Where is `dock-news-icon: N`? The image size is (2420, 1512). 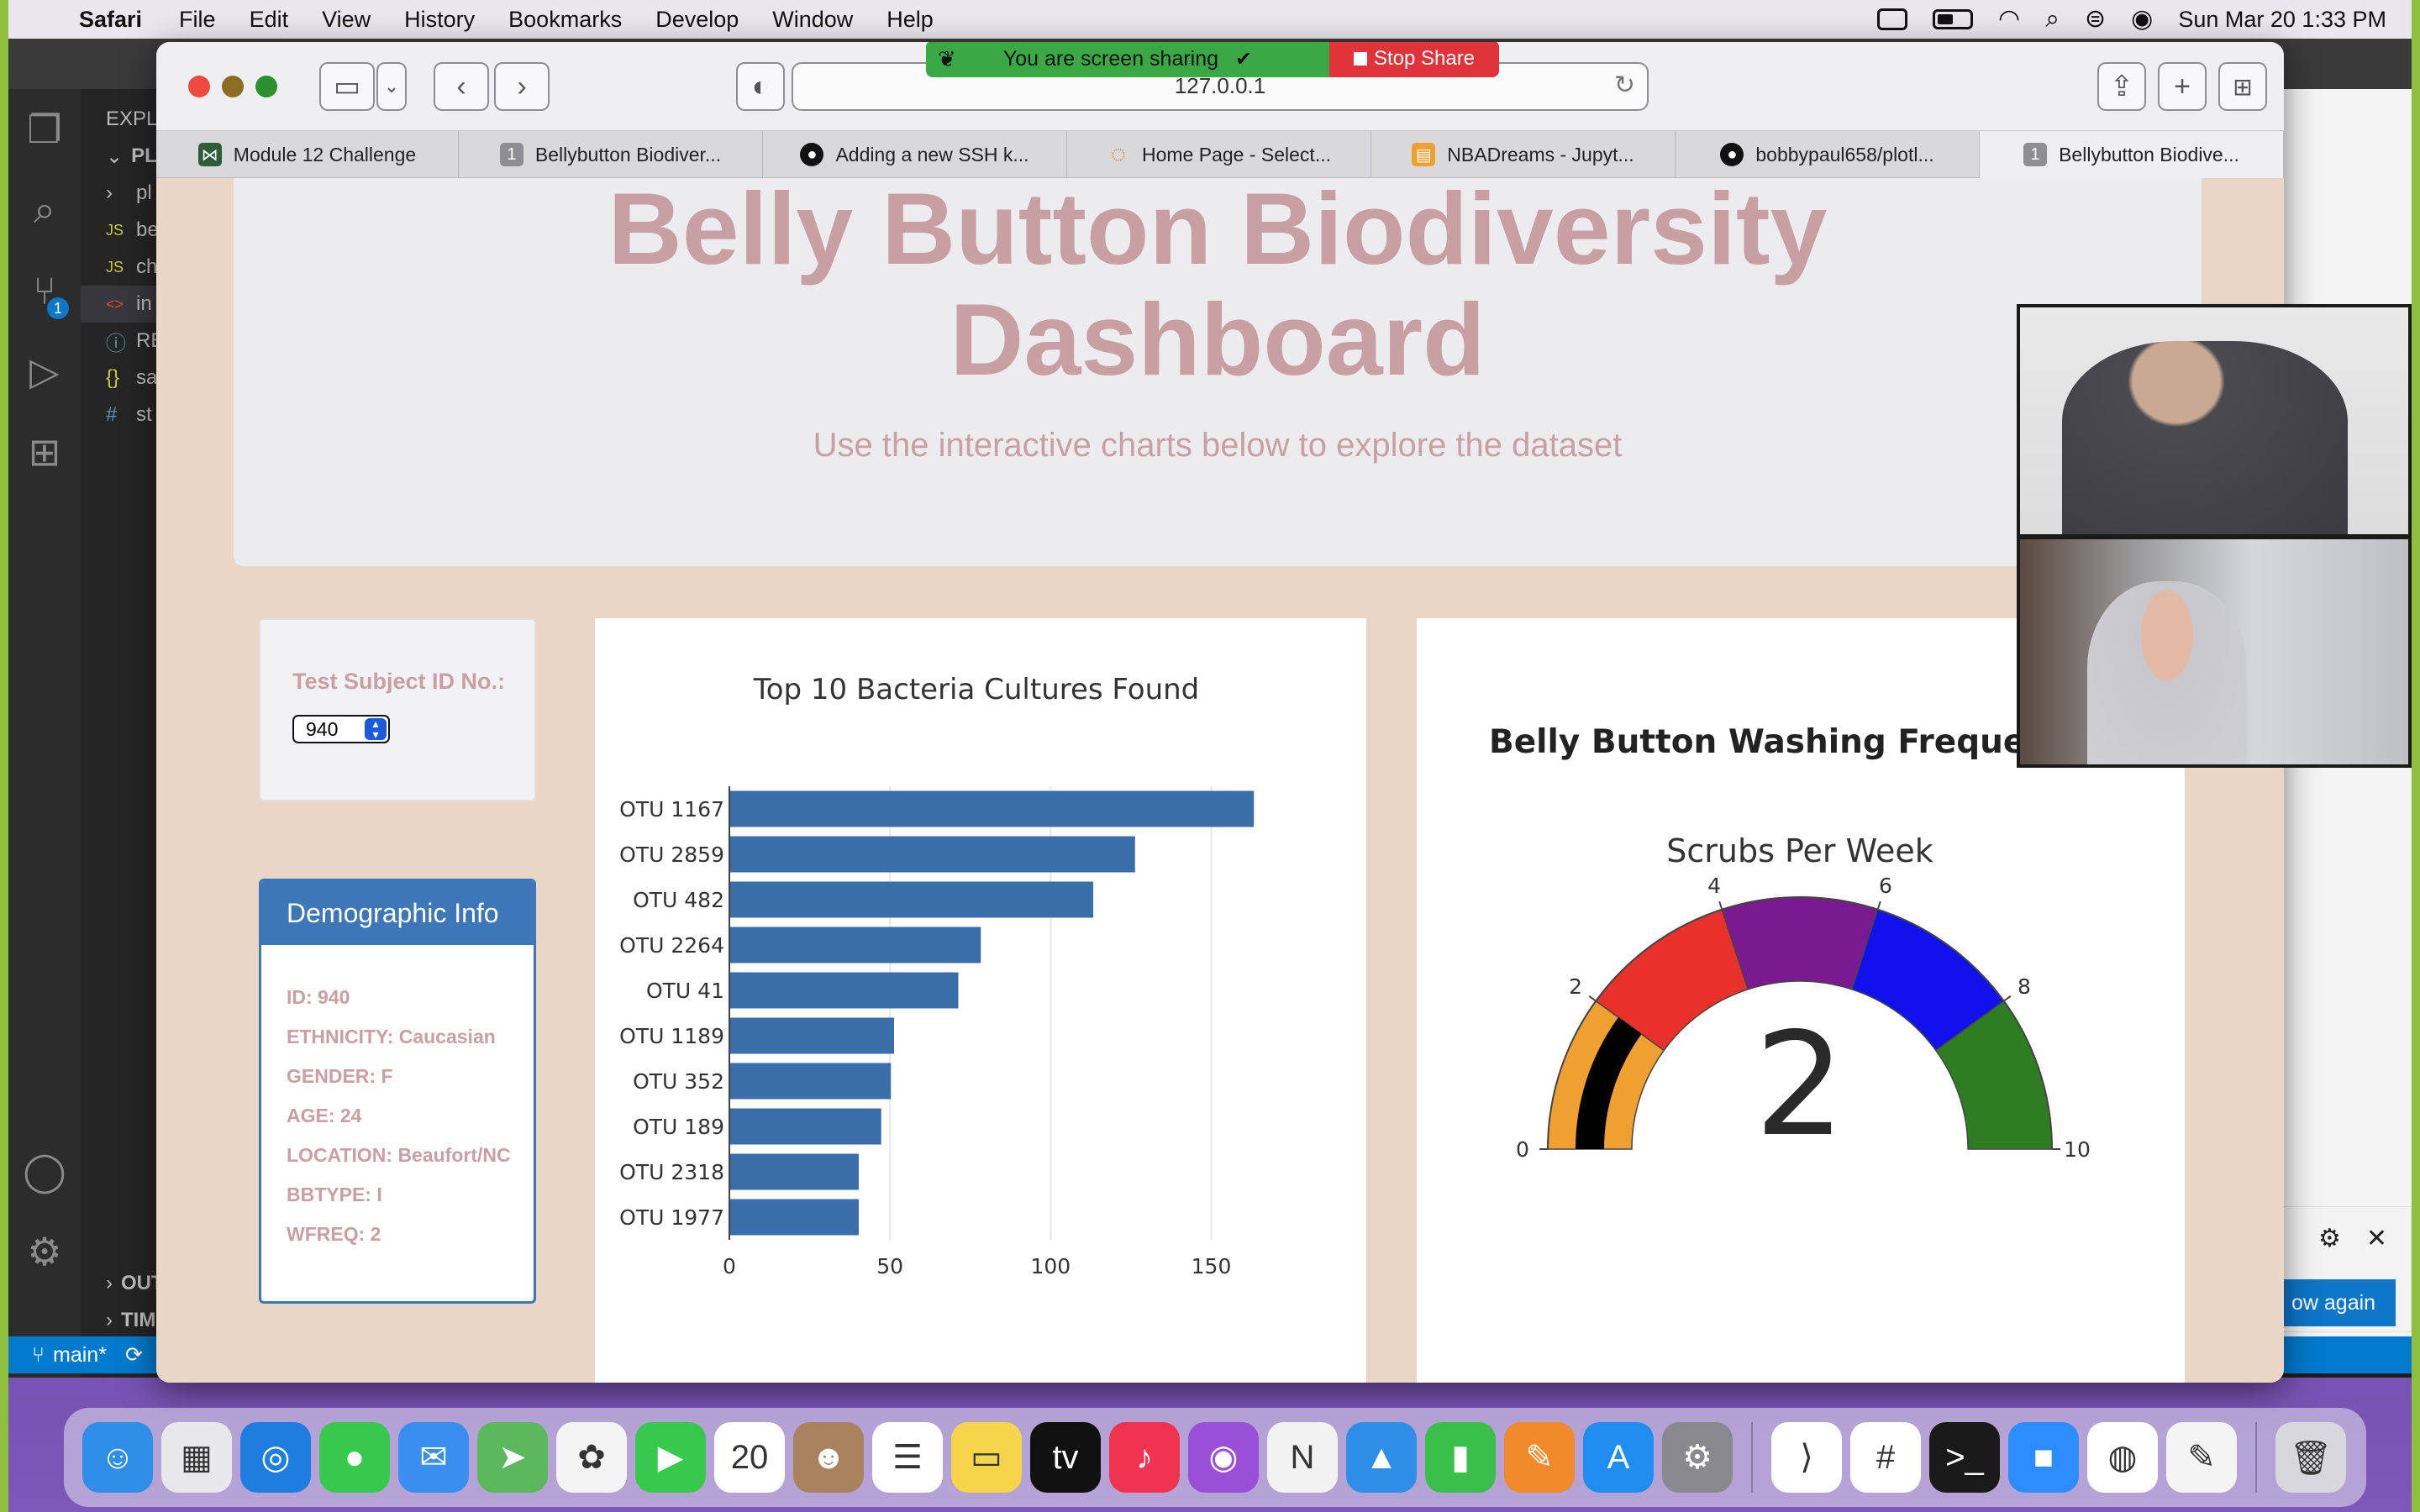
dock-news-icon: N is located at coordinates (1302, 1457).